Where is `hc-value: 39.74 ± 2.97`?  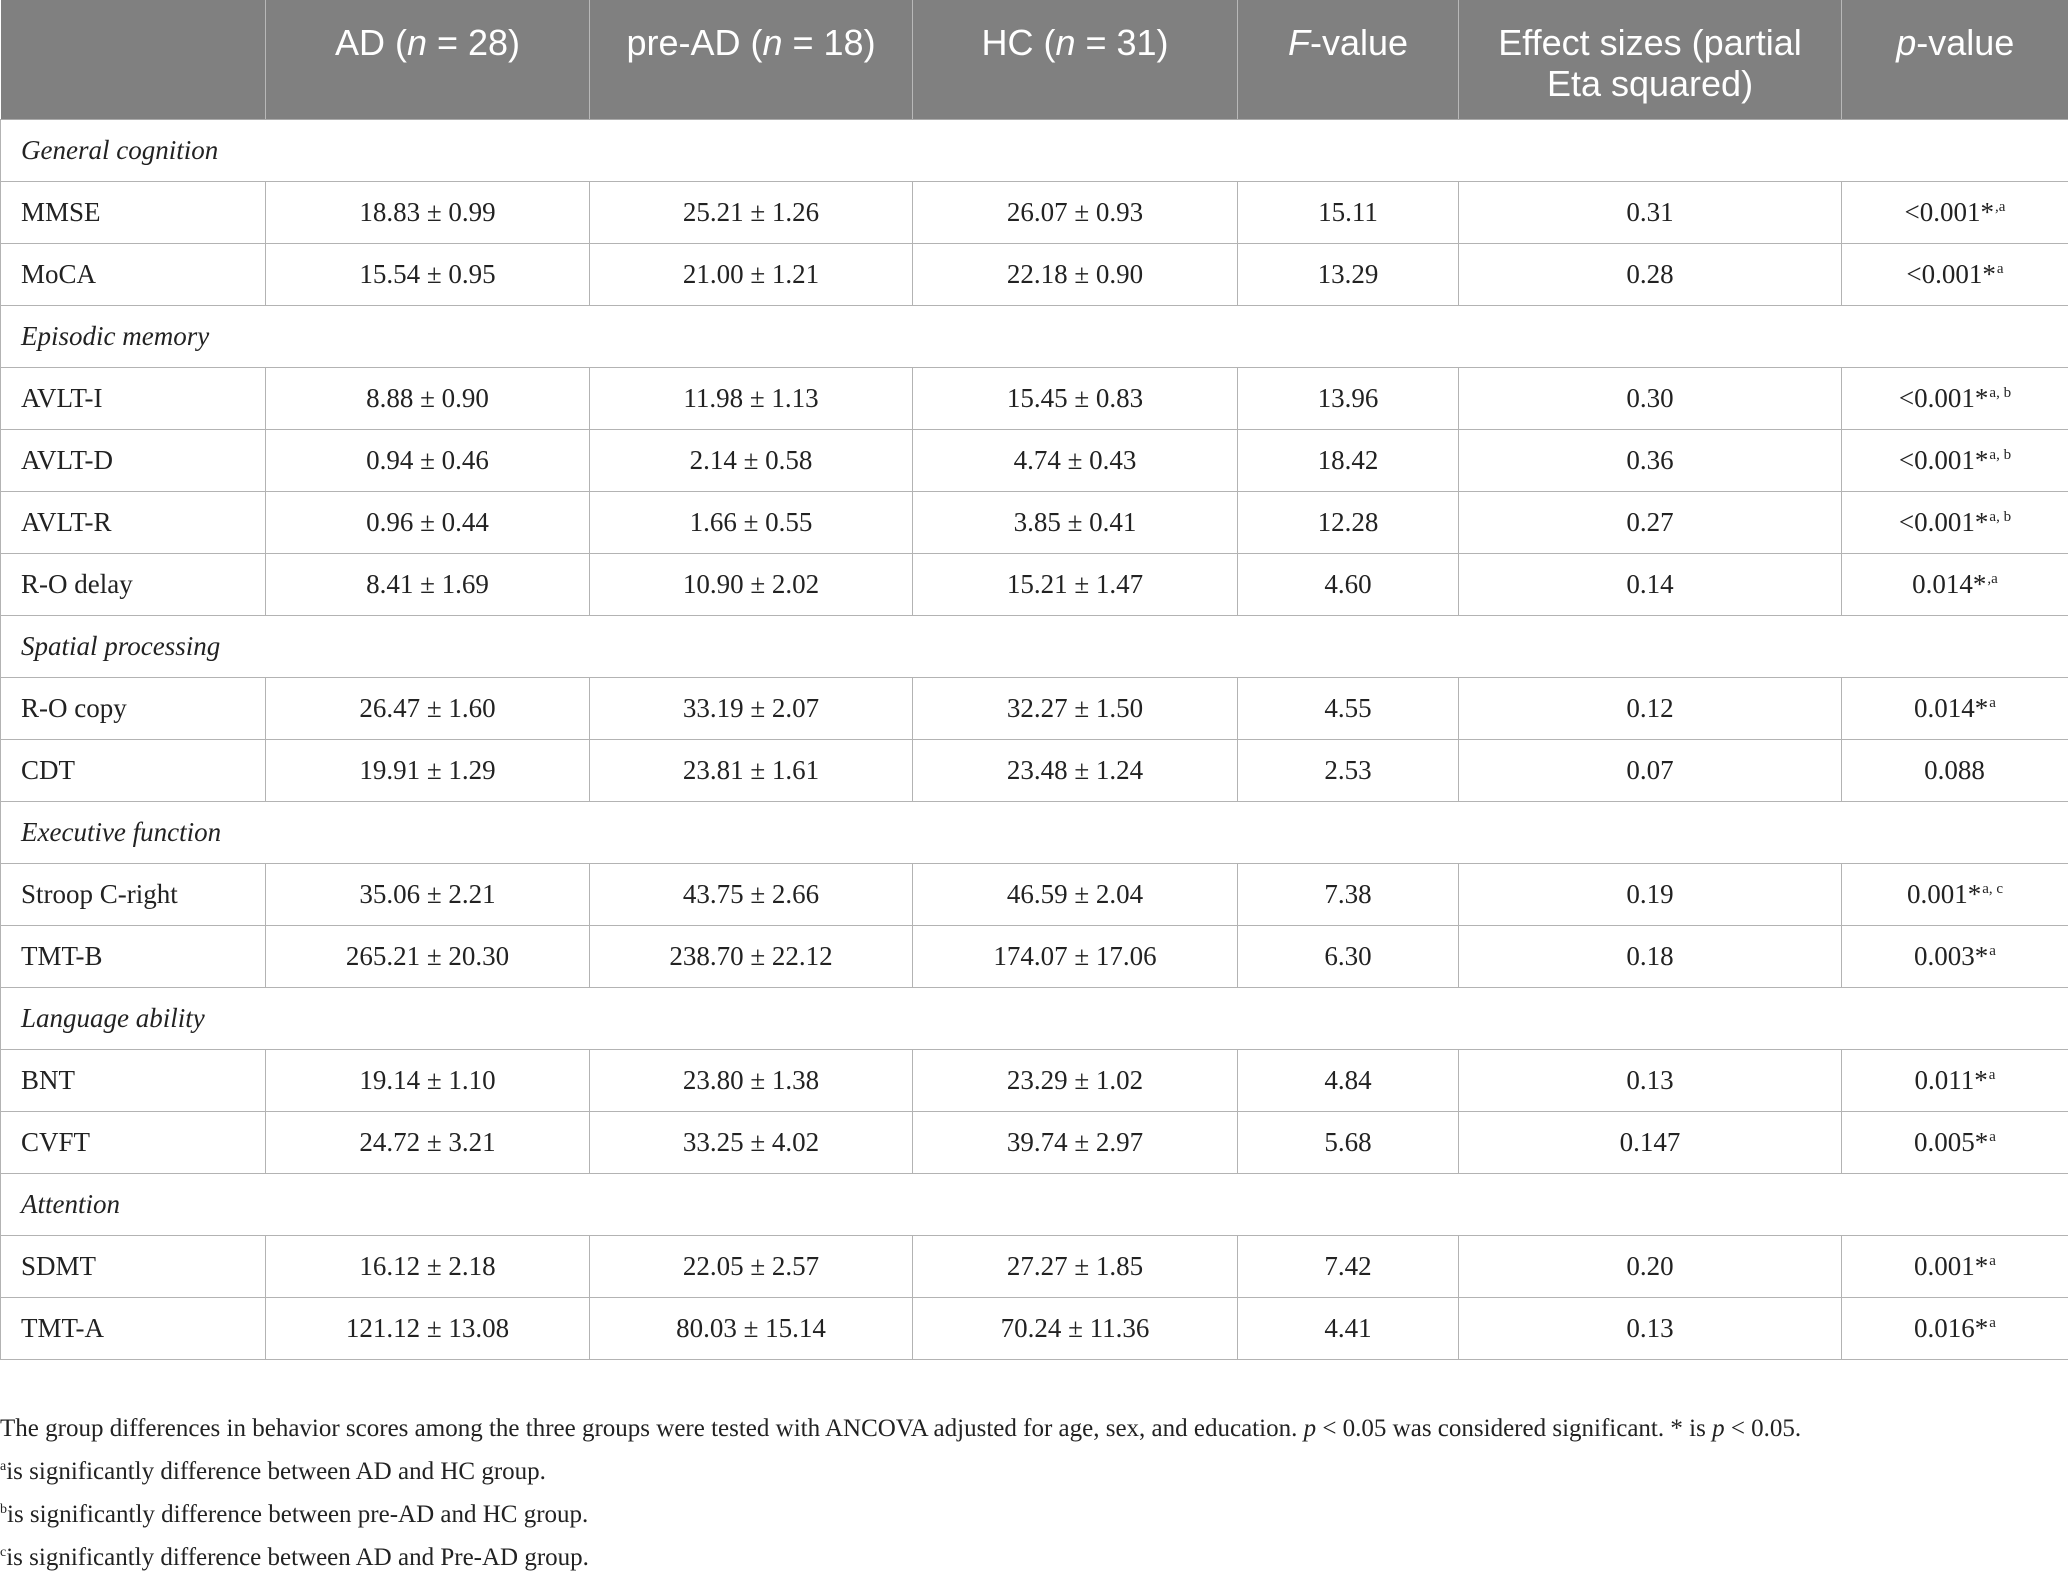
hc-value: 39.74 ± 2.97 is located at coordinates (1075, 1142).